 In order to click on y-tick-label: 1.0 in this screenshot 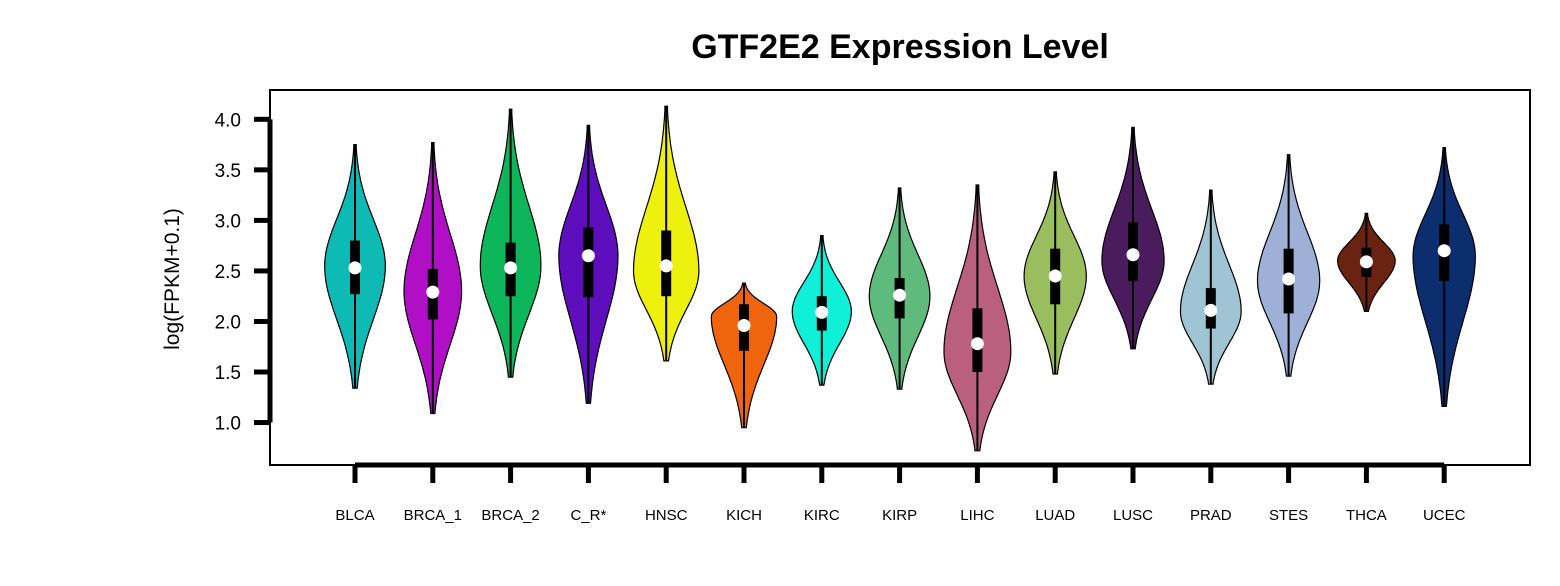, I will do `click(228, 424)`.